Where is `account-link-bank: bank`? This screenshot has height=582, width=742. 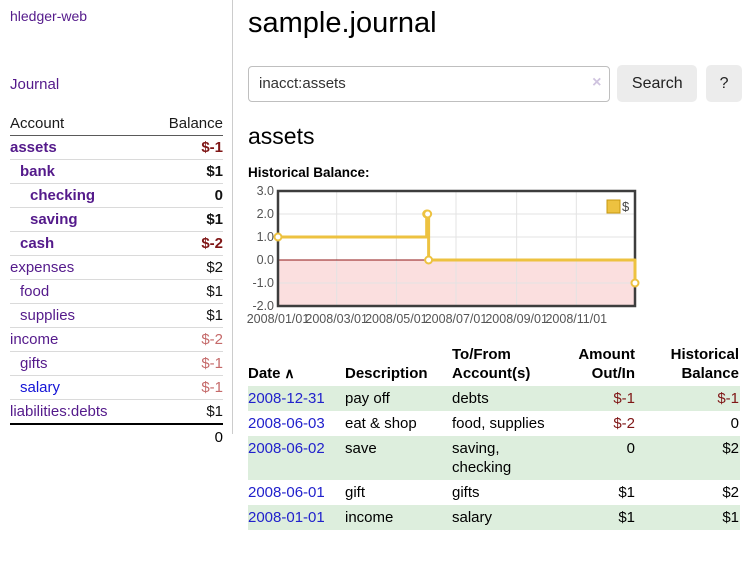 account-link-bank: bank is located at coordinates (38, 171).